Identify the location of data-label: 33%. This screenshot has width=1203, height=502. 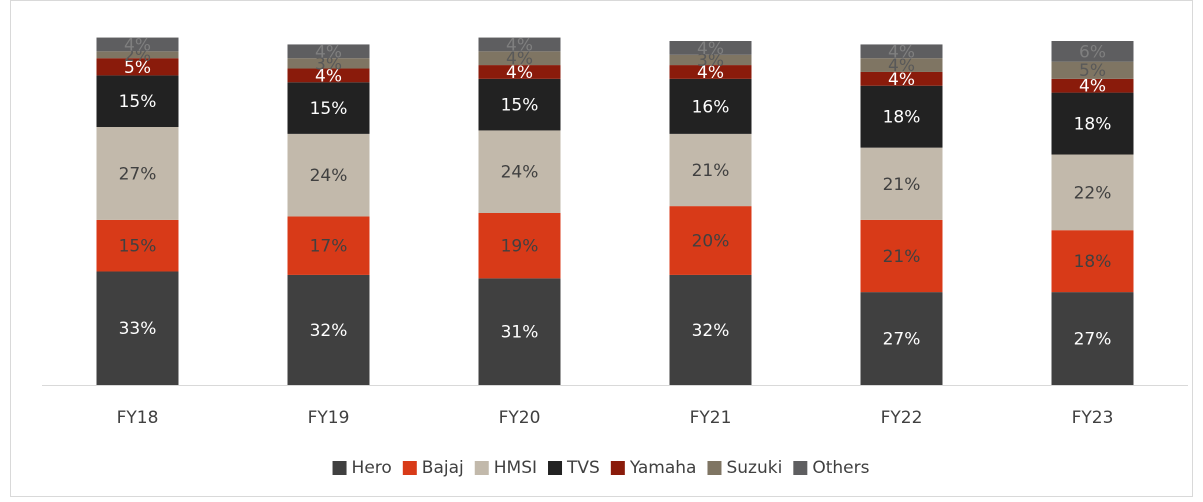
(138, 329).